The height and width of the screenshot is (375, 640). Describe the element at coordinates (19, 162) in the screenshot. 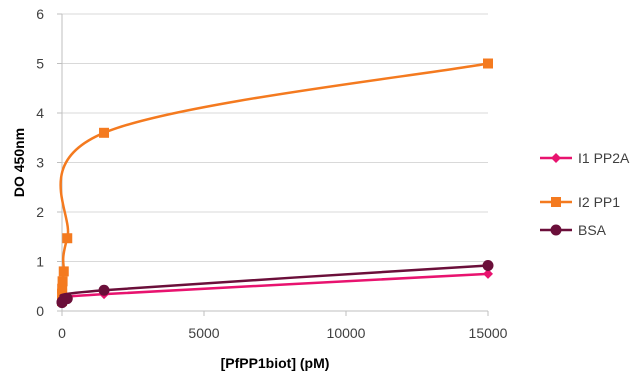

I see `y-axis-title: DO 450nm` at that location.